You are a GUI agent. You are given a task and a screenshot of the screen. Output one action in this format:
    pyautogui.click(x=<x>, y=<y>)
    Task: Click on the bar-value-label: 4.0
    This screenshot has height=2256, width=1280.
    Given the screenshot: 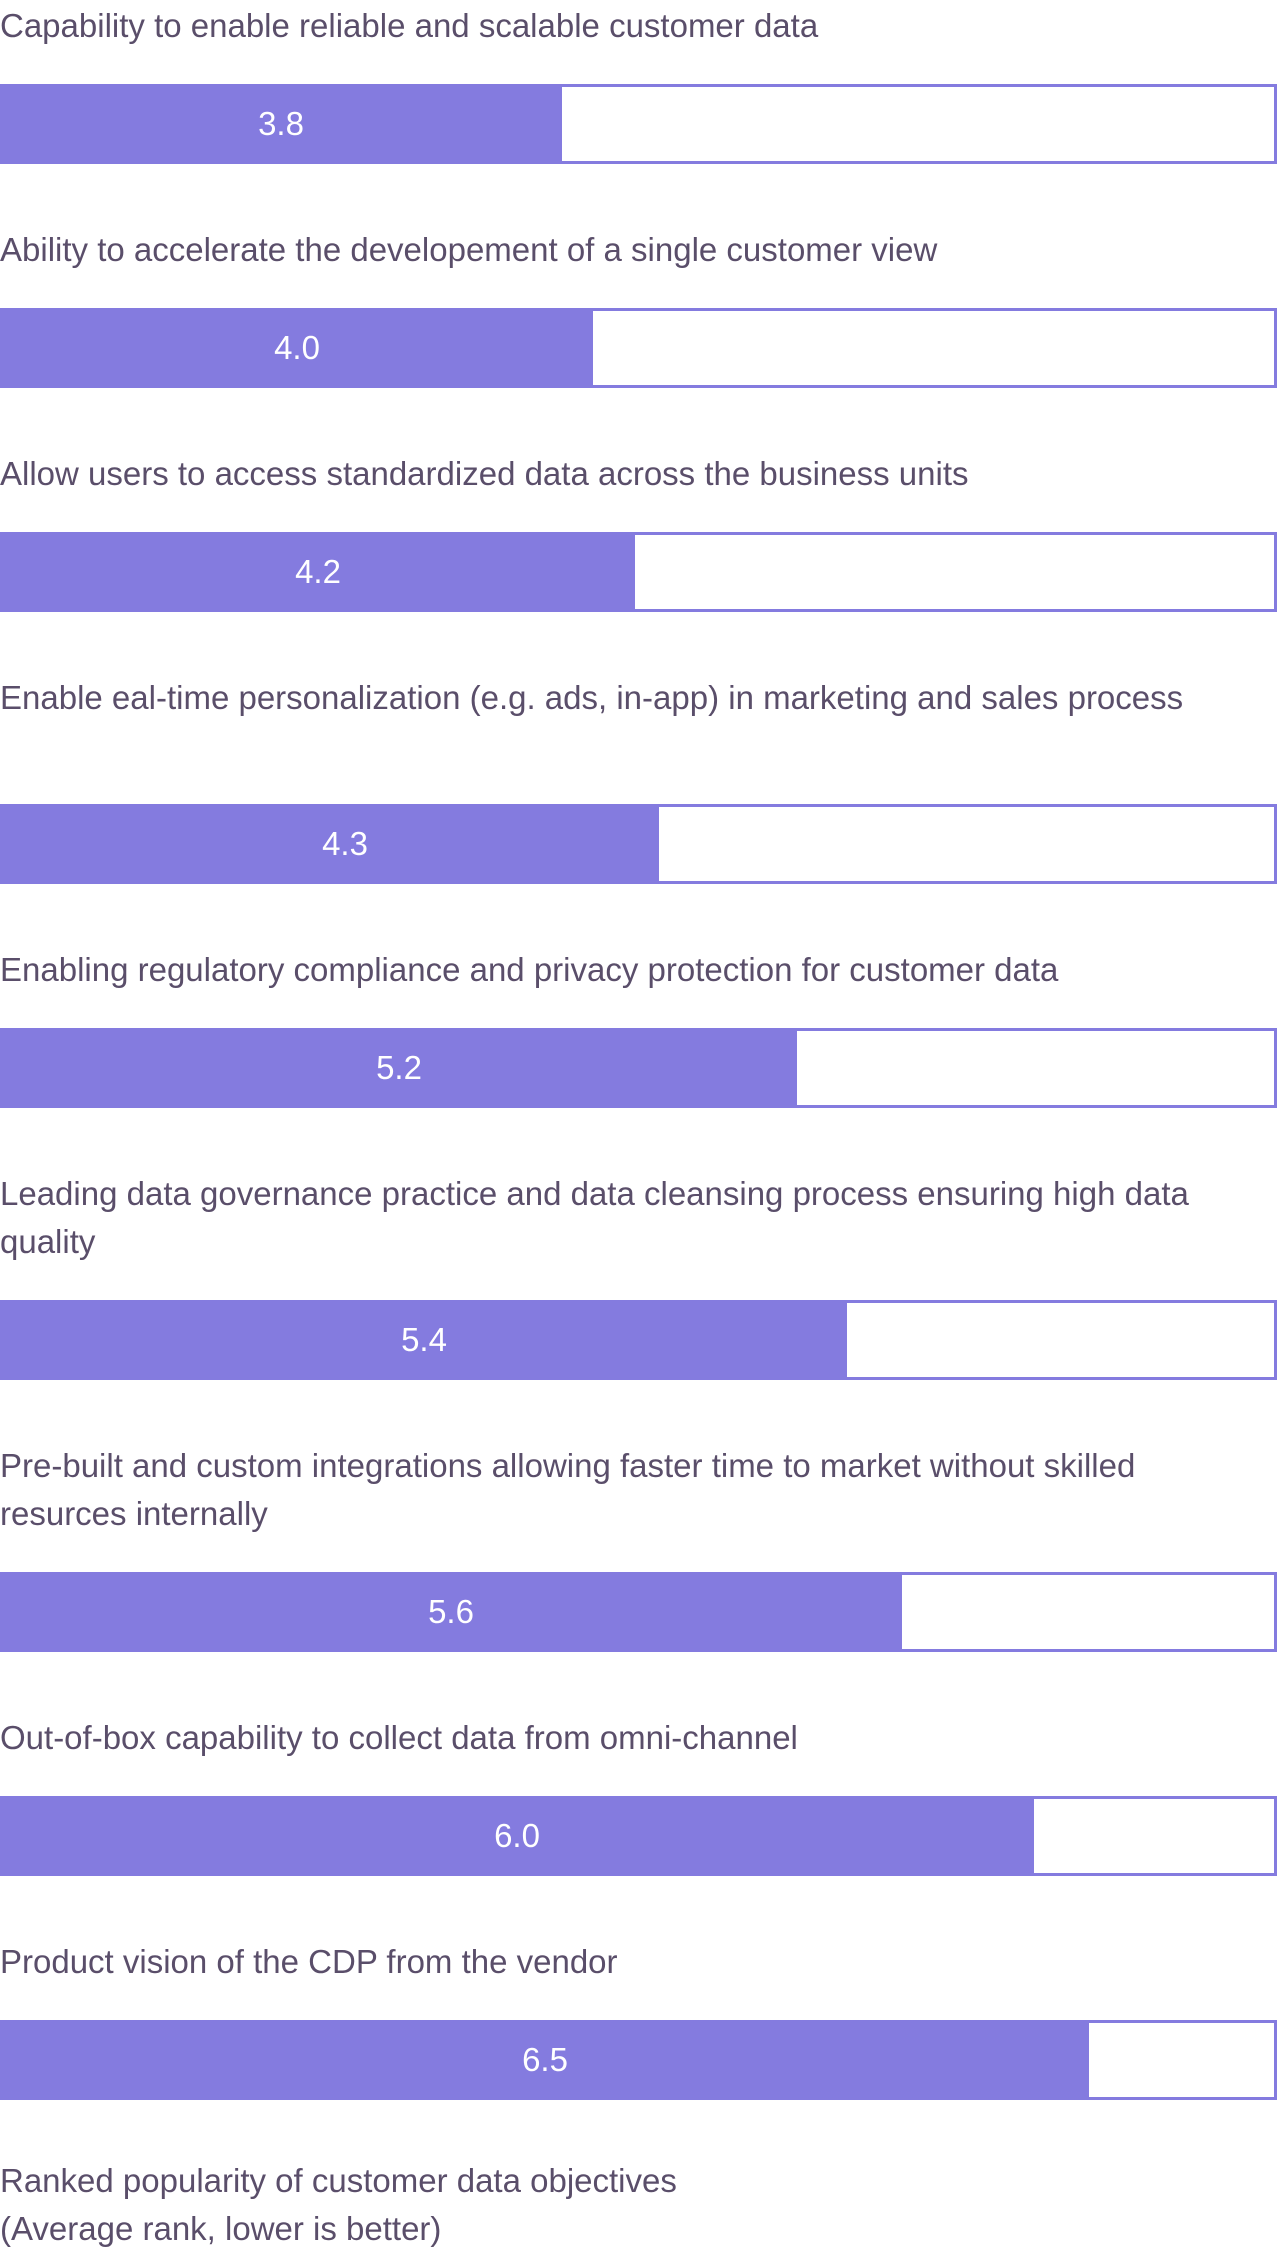 What is the action you would take?
    pyautogui.click(x=297, y=347)
    